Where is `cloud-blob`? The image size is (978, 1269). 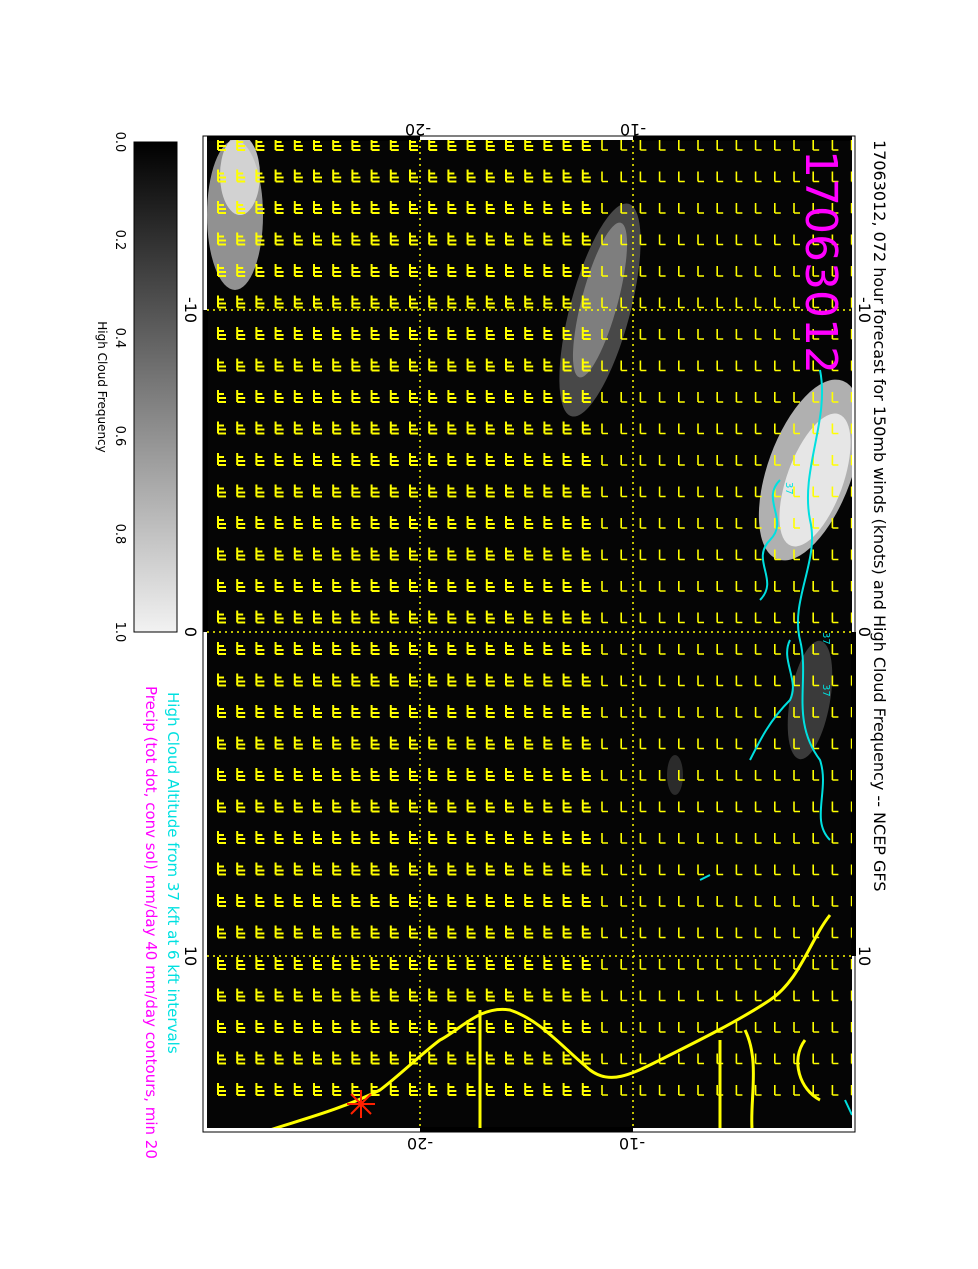
cloud-blob is located at coordinates (810, 700).